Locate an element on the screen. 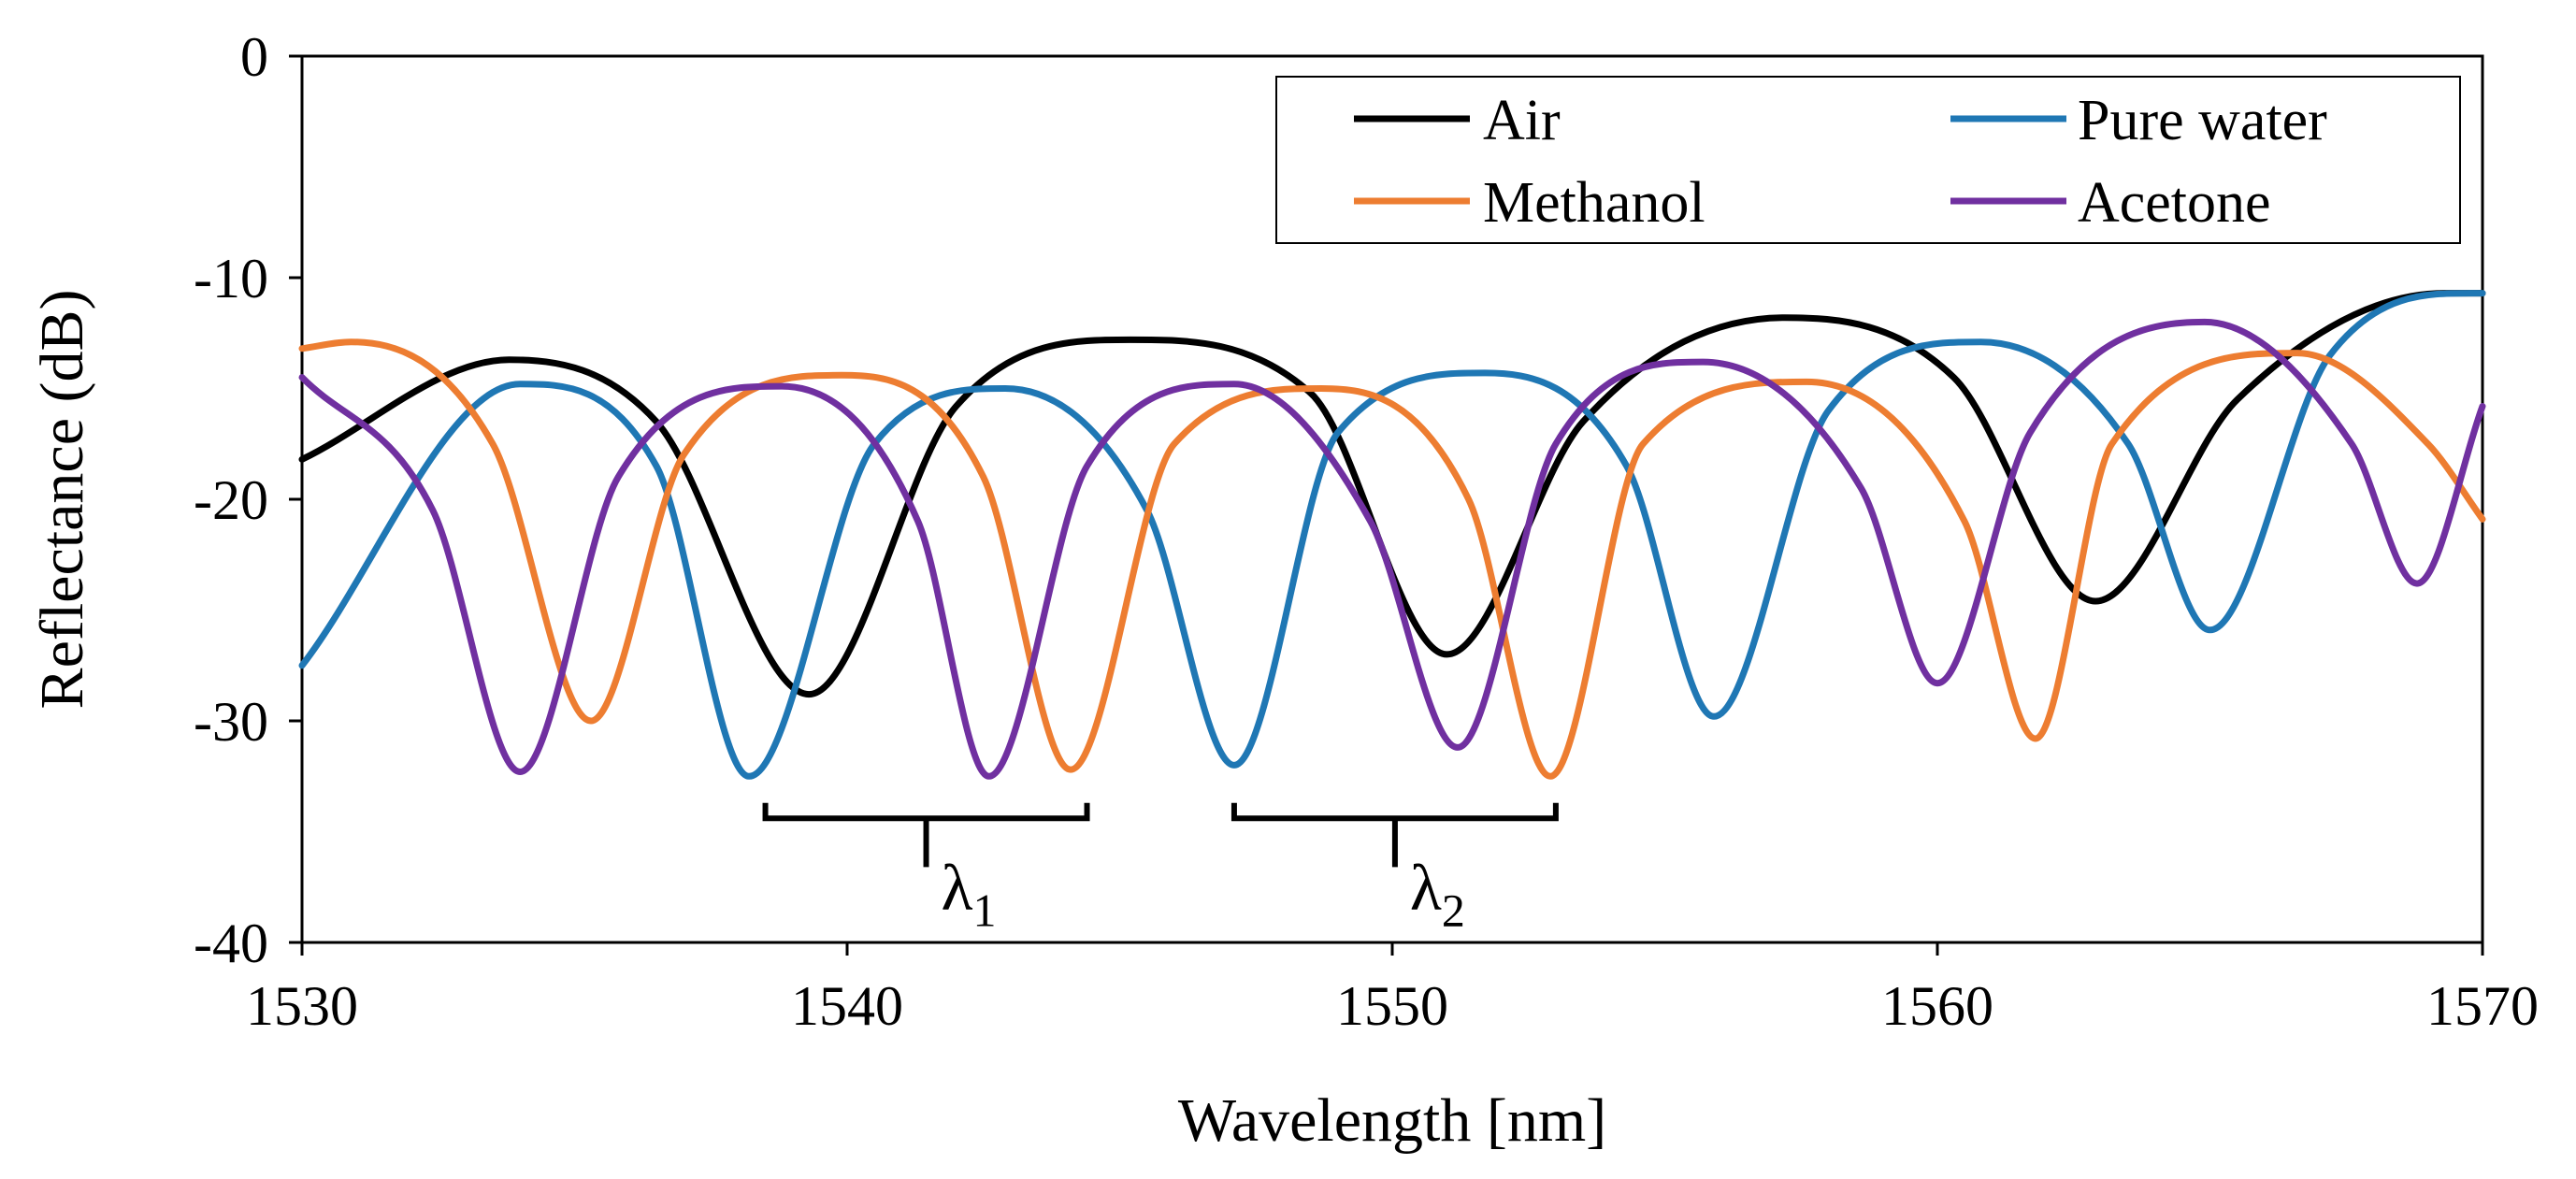 The height and width of the screenshot is (1179, 2576). x-axis-ticks: 1530 1540 1550 1560 1570 is located at coordinates (1393, 989).